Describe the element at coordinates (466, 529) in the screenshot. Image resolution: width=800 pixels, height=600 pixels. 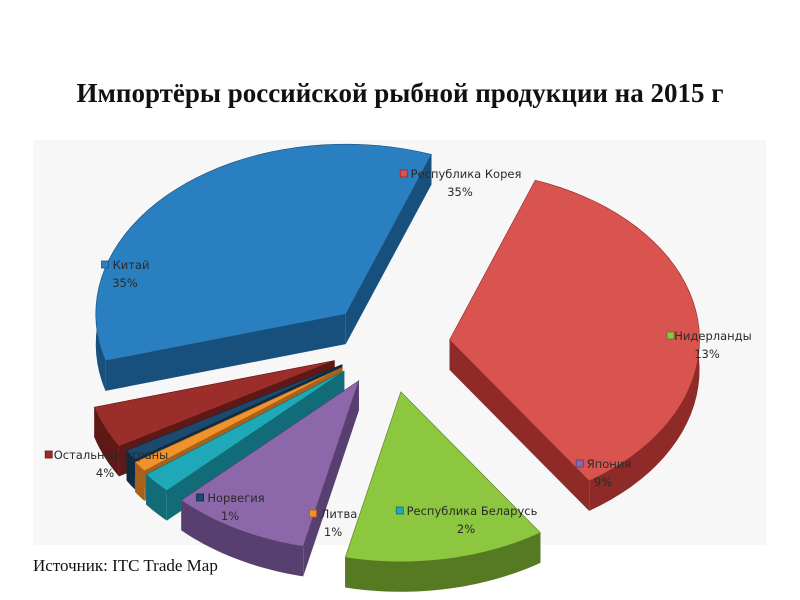
I see `pie-label-value: 2%` at that location.